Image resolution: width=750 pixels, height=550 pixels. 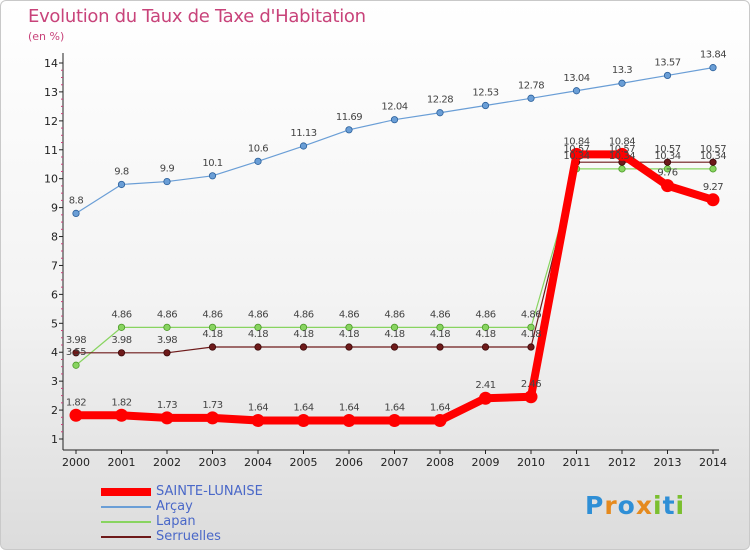 I want to click on data-label: 1.82, so click(x=121, y=402).